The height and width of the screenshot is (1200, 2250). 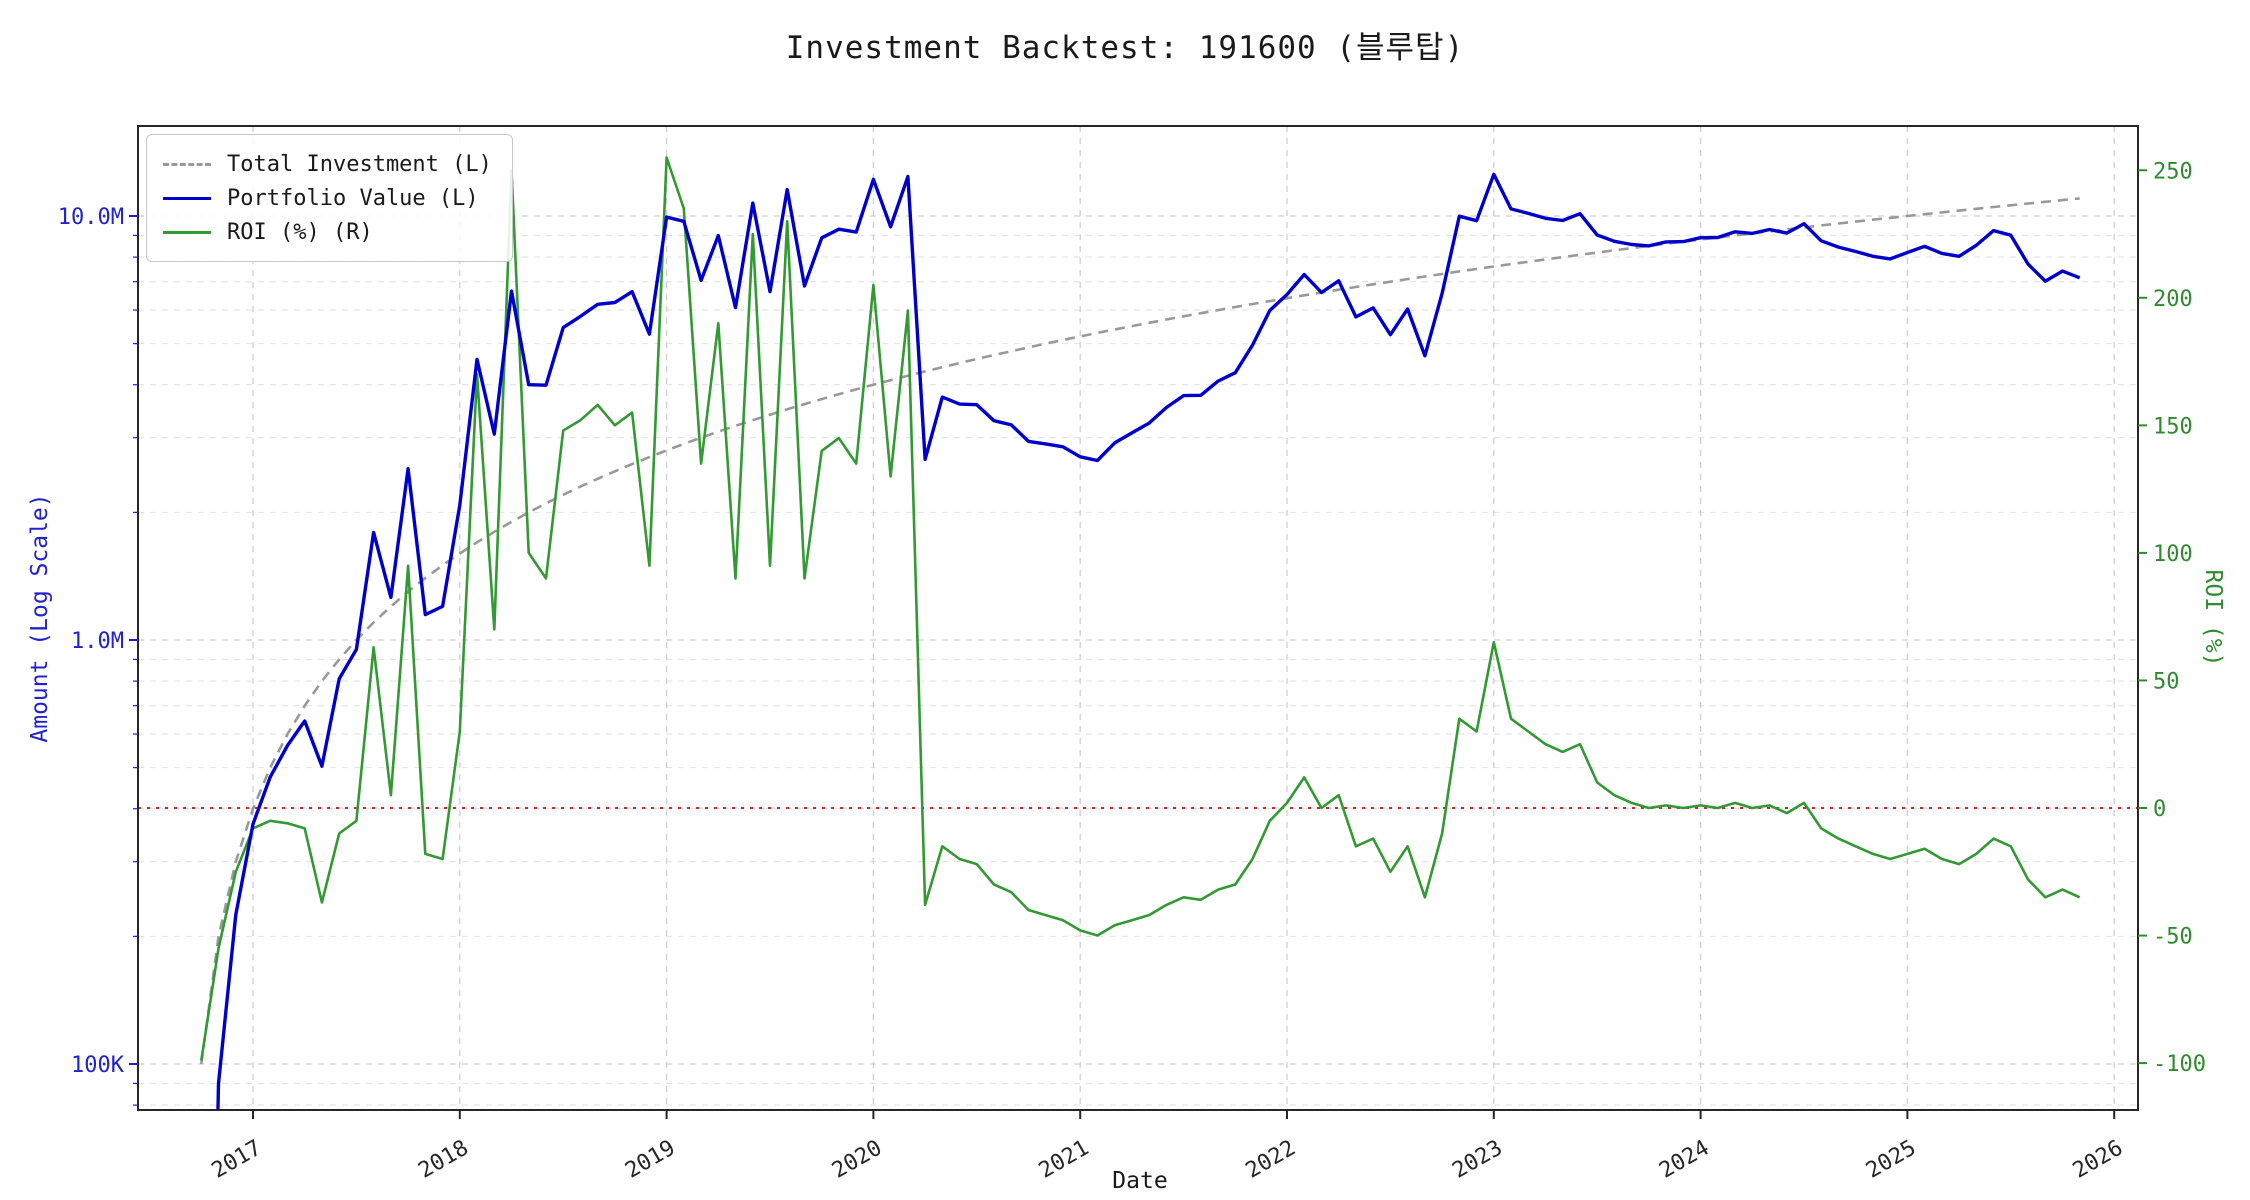 I want to click on x-tick-label: 2020, so click(x=857, y=1160).